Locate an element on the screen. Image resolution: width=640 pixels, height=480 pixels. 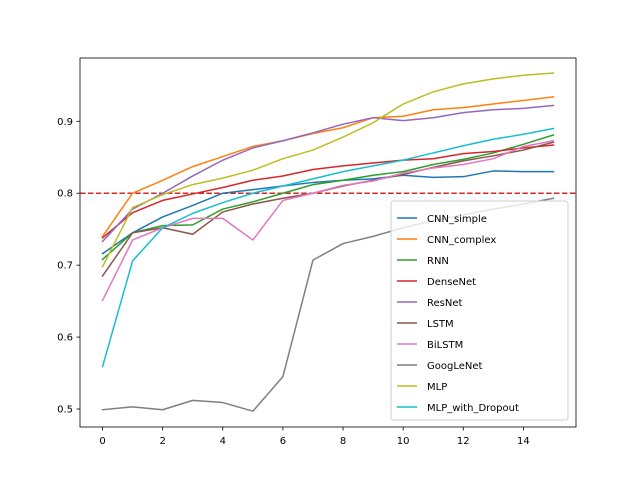
series-line-cnn-simple is located at coordinates (328, 212).